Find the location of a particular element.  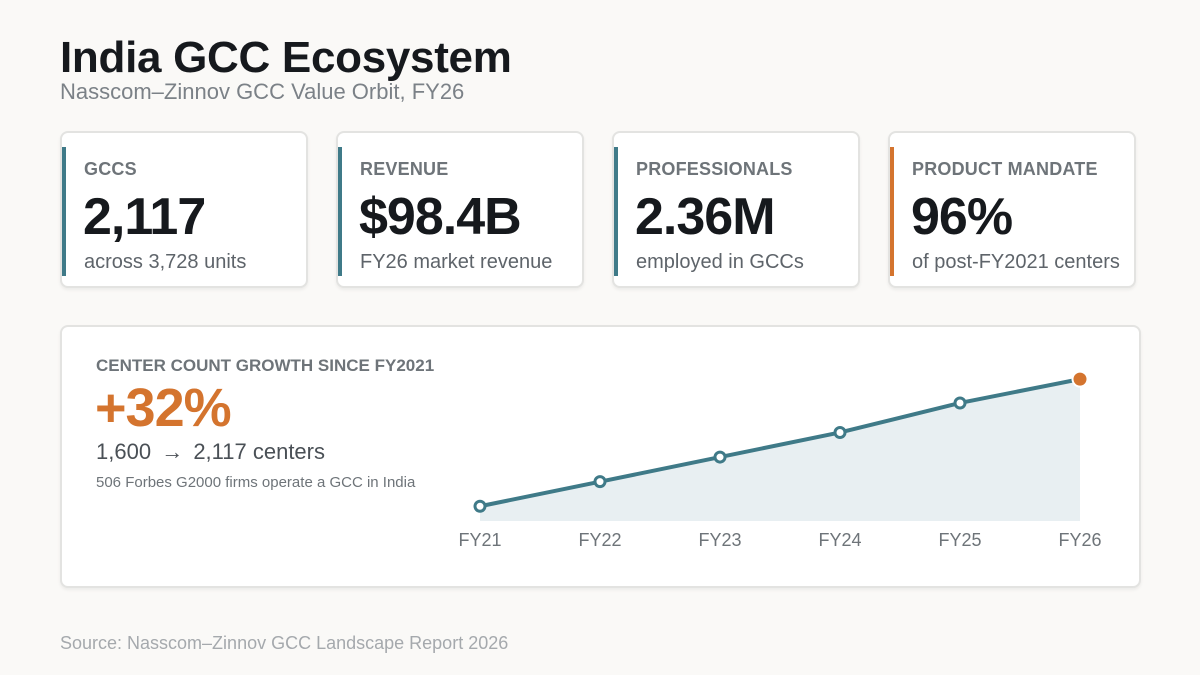

kpi-value: 2.36M is located at coordinates (705, 217).